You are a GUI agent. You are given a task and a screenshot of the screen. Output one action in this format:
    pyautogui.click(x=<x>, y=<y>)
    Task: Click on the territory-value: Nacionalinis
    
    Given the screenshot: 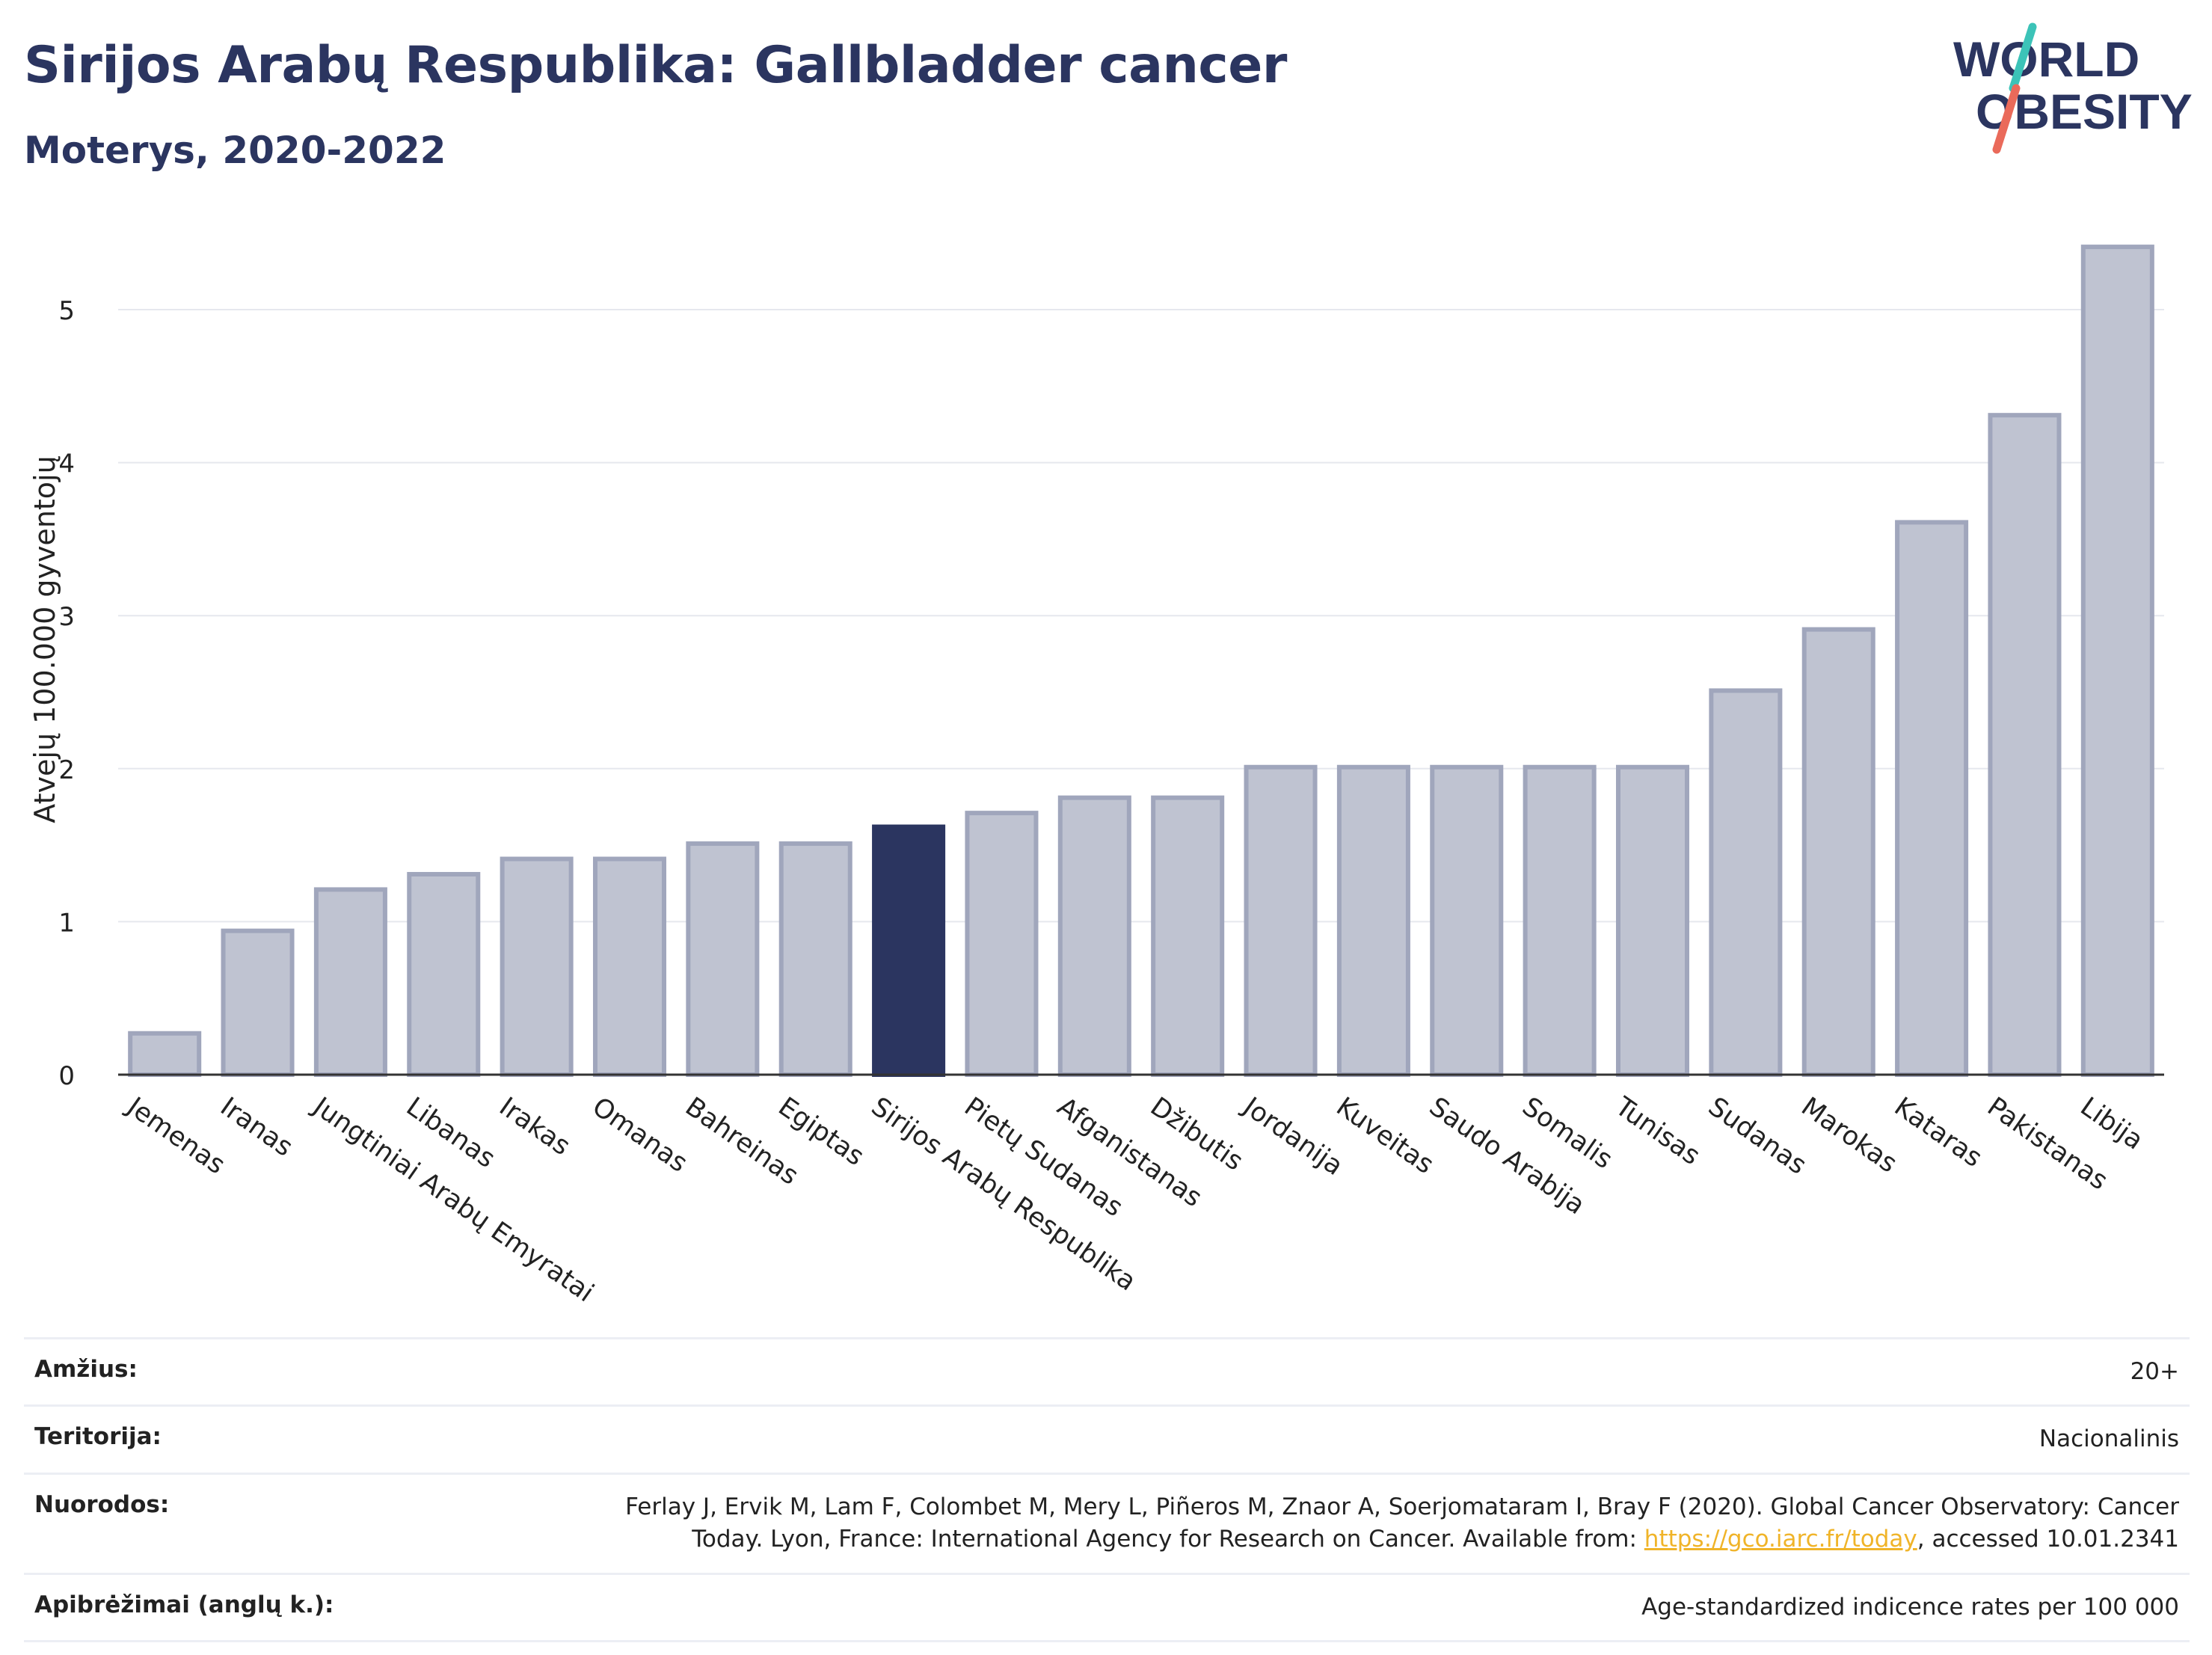 What is the action you would take?
    pyautogui.click(x=2109, y=1439)
    